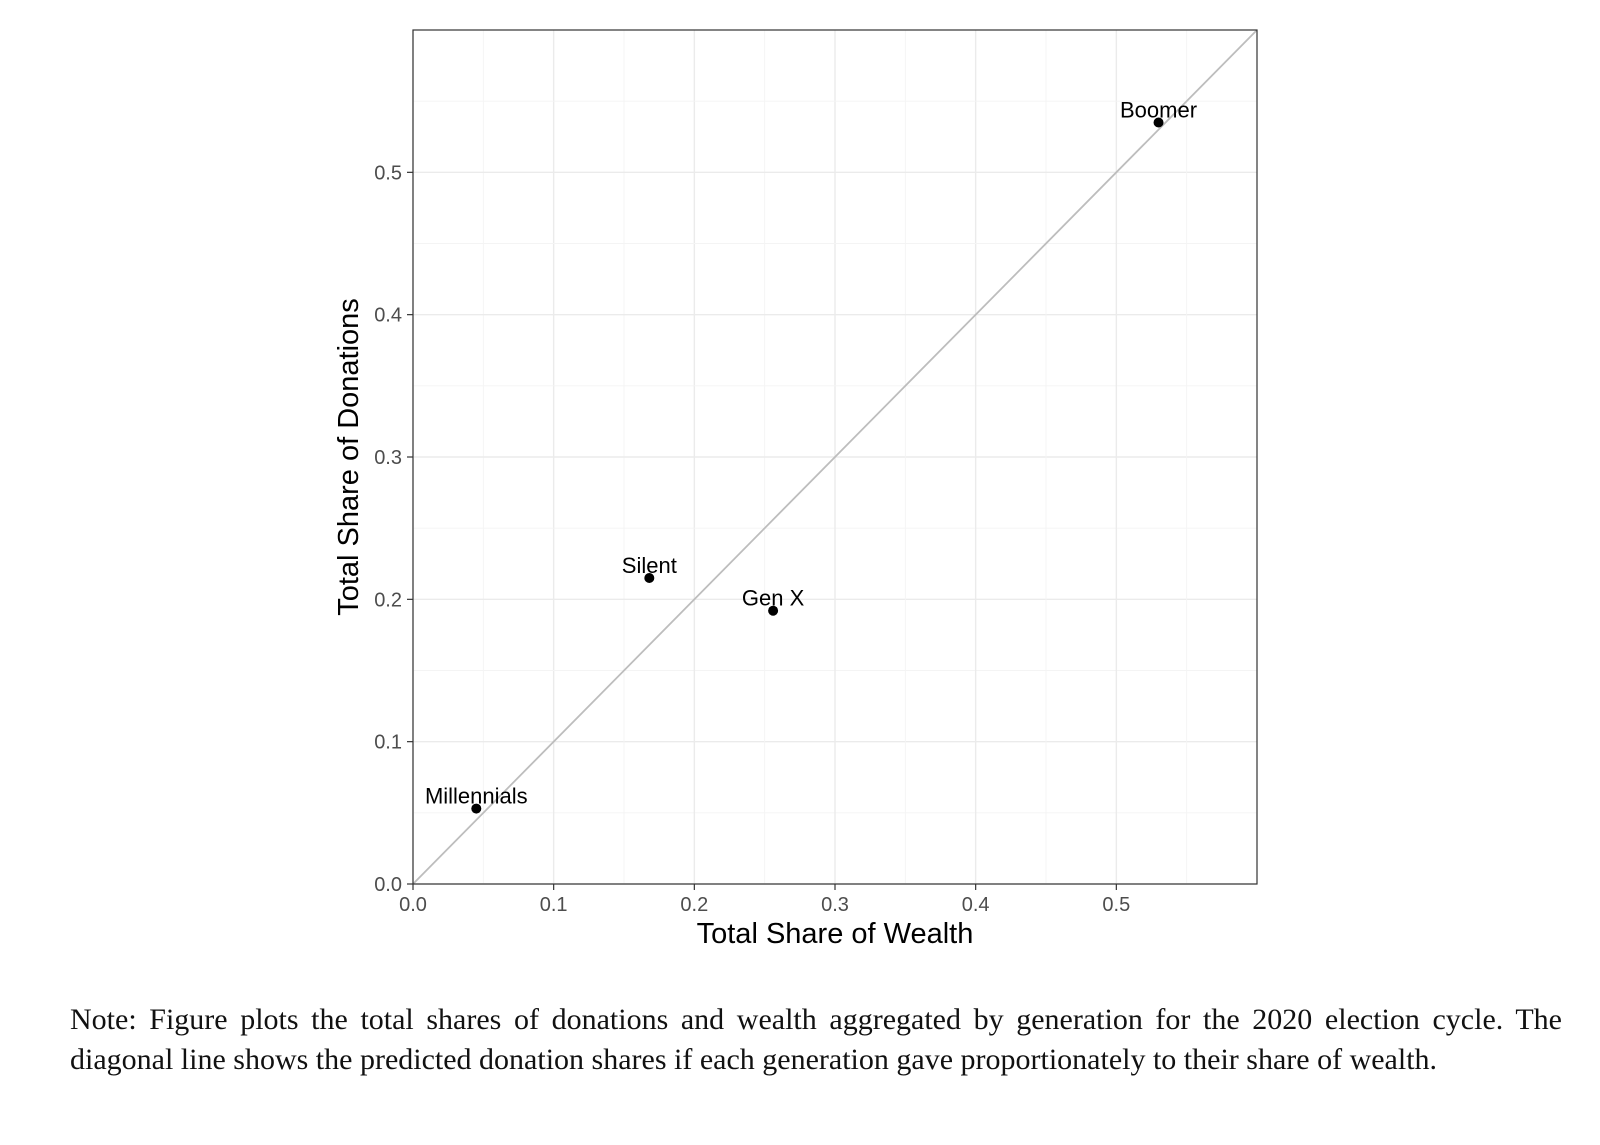 This screenshot has width=1600, height=1145. I want to click on x-tick-label: 0.0, so click(413, 905).